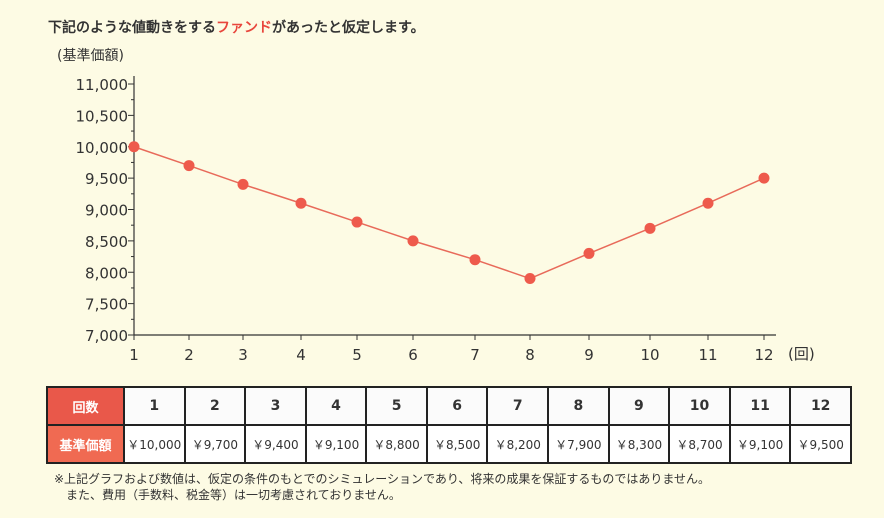  I want to click on x-tick-label: 7, so click(475, 355).